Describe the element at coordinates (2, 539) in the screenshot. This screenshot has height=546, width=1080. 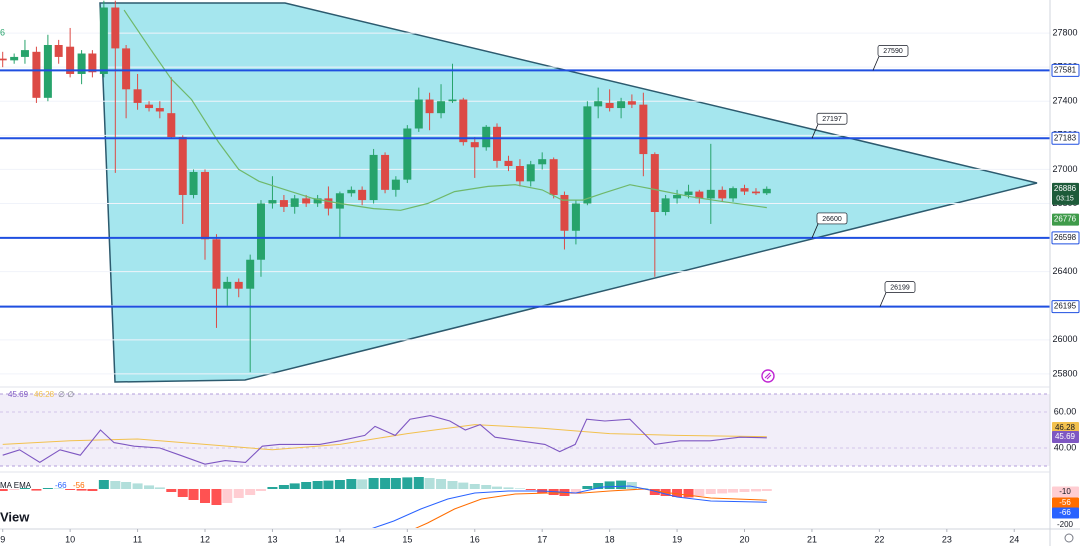
I see `x-tick-label: 9` at that location.